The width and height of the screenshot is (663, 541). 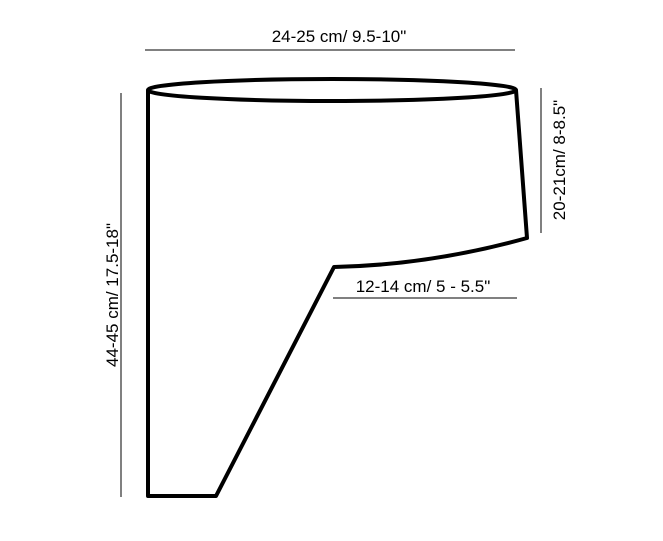 I want to click on top-opening-ellipse, so click(x=332, y=90).